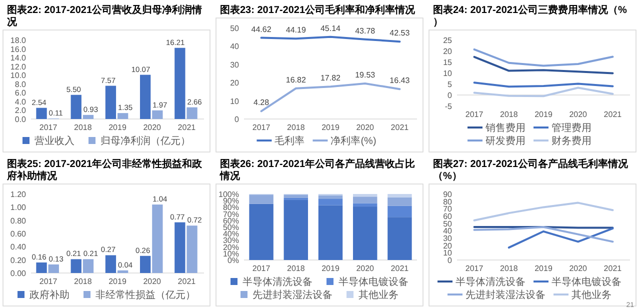  I want to click on ytick: 1.20, so click(18, 194).